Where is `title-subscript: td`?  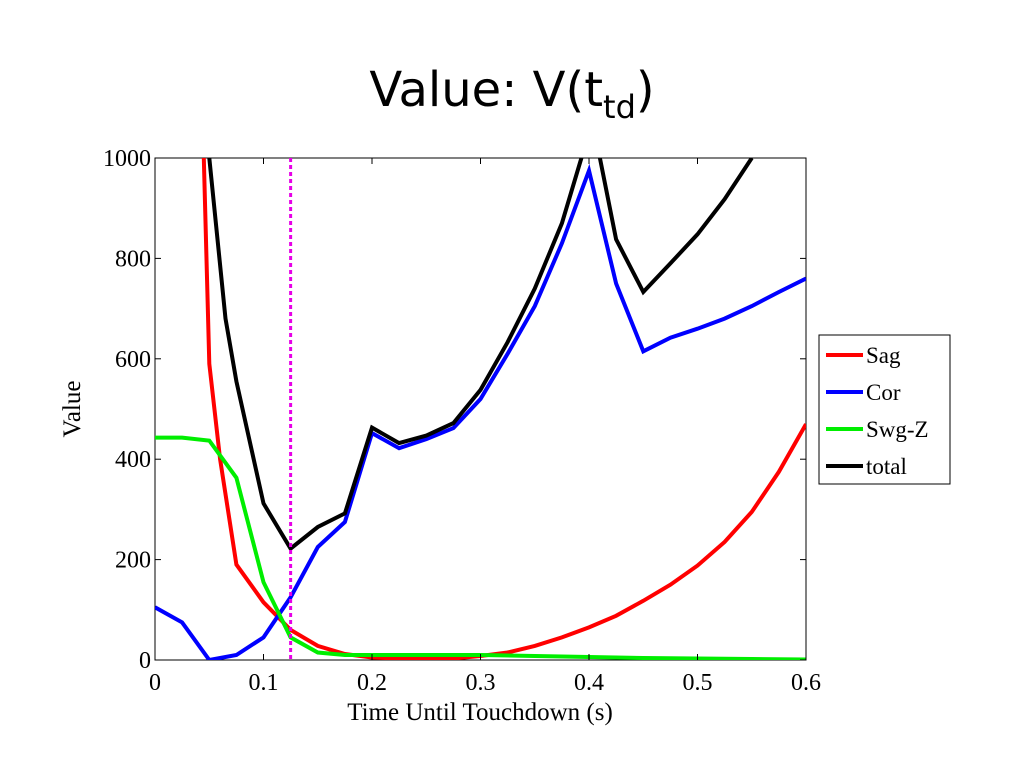
title-subscript: td is located at coordinates (619, 107).